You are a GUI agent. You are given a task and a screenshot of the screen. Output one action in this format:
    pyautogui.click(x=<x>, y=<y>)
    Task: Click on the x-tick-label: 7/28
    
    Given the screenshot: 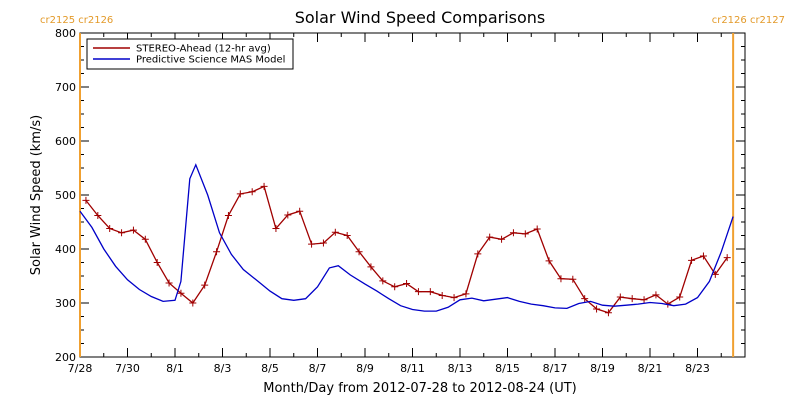 What is the action you would take?
    pyautogui.click(x=80, y=368)
    